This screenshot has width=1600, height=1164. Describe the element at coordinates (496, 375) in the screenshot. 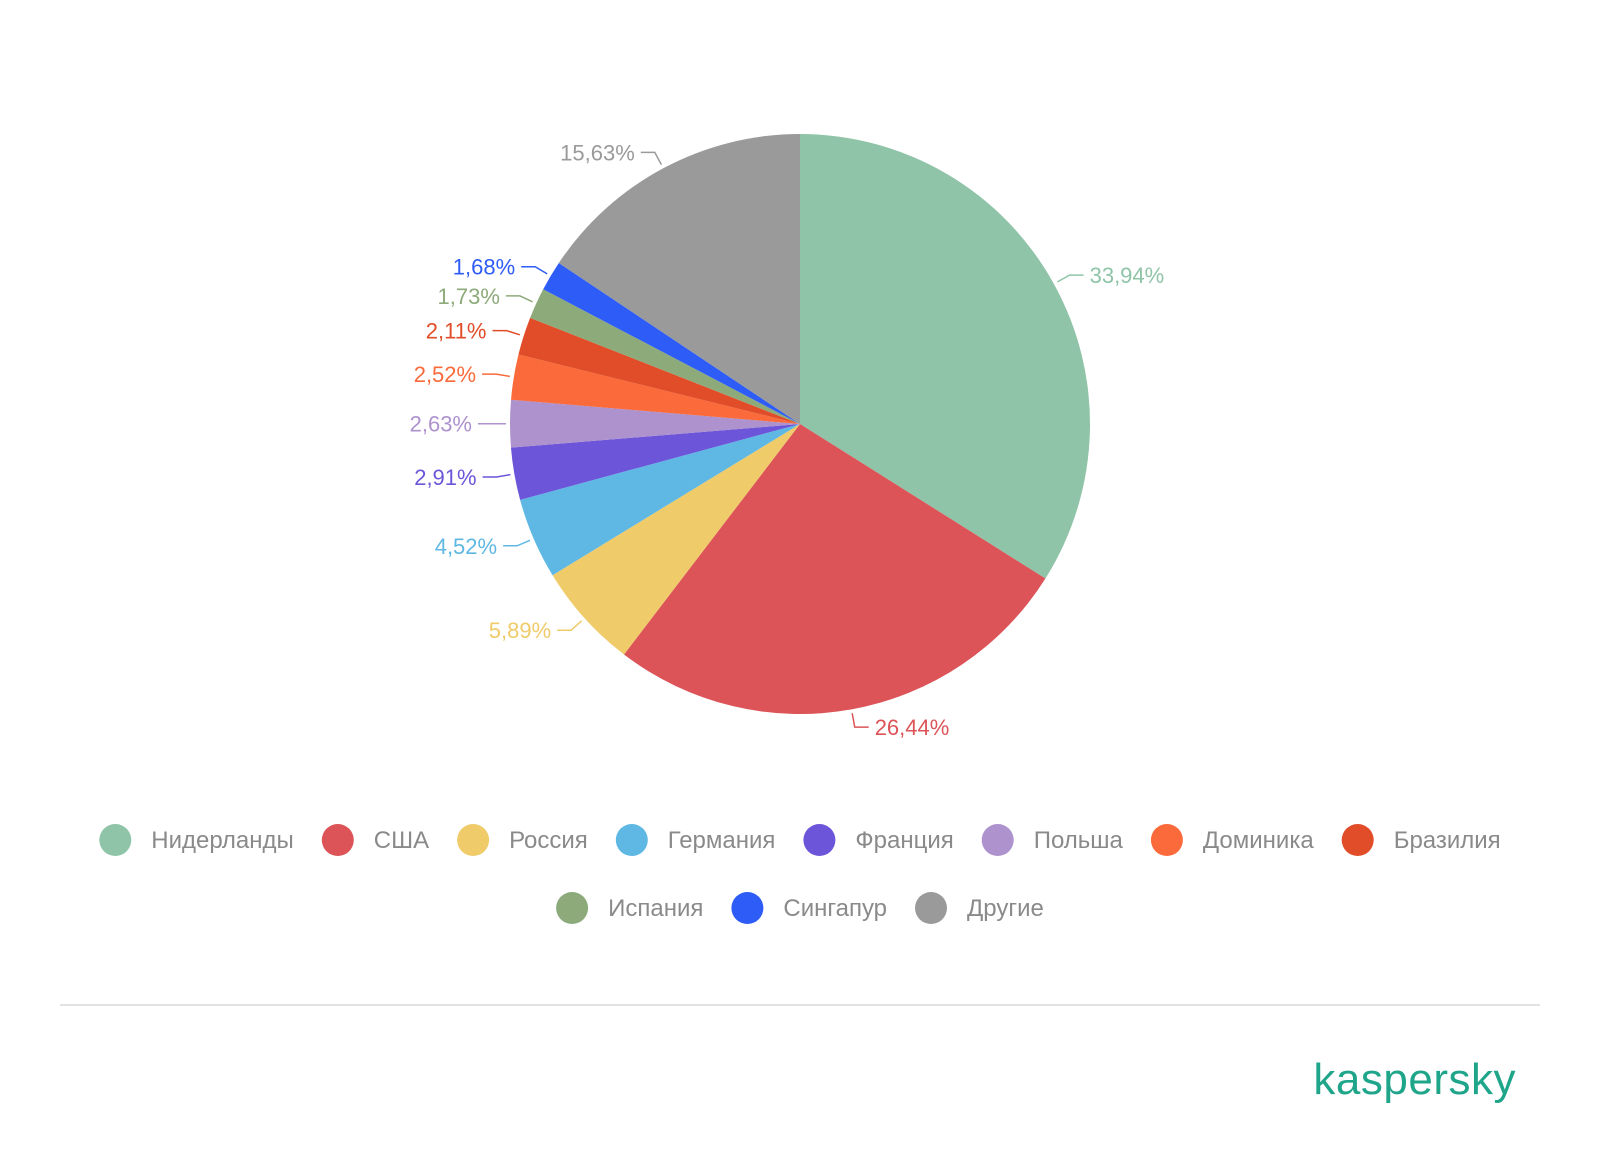

I see `leader-line-доминика` at that location.